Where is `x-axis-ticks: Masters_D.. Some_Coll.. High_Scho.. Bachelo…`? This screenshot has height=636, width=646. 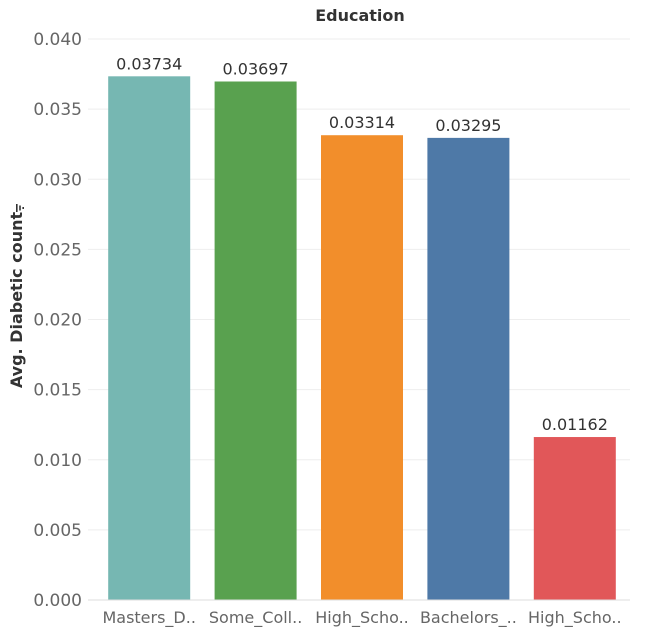
x-axis-ticks: Masters_D.. Some_Coll.. High_Scho.. Bachelo… is located at coordinates (361, 618).